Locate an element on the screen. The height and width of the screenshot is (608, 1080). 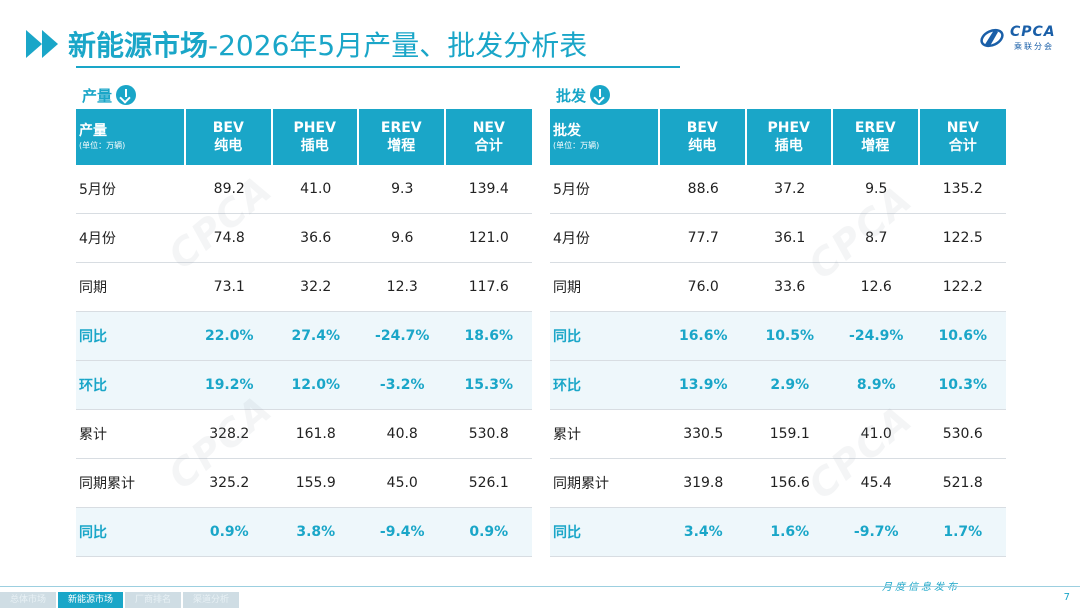
title-bar: 新能源市场-2026年5月产量、批发分析表 is located at coordinates (303, 44).